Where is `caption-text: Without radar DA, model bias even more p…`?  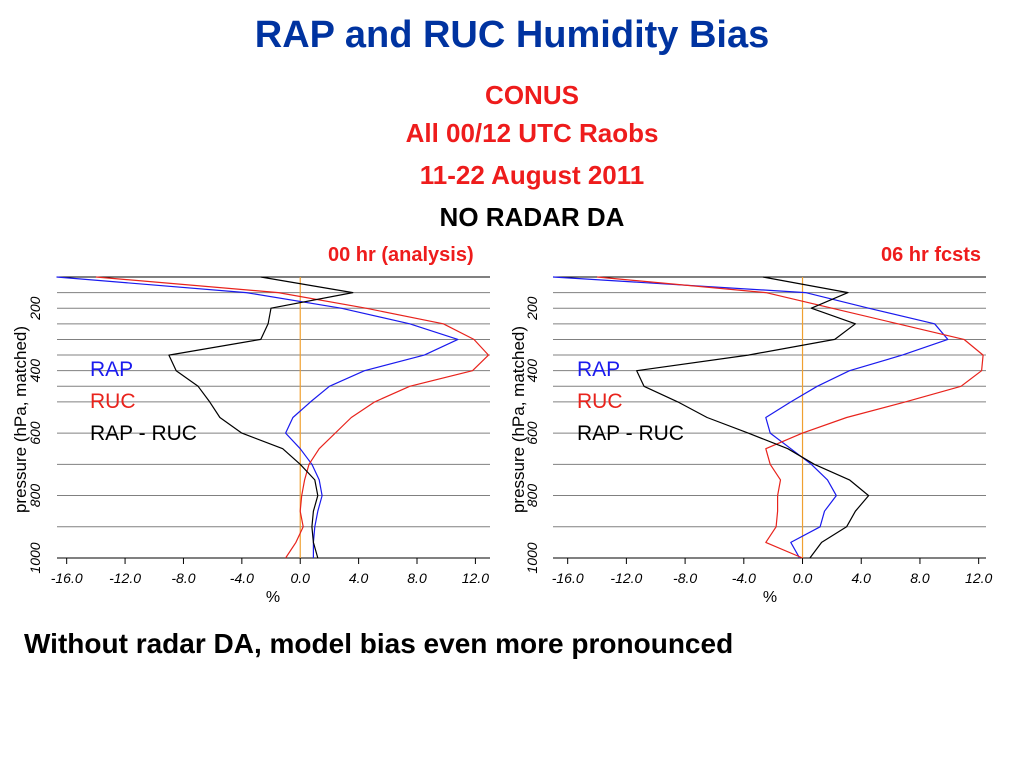
caption-text: Without radar DA, model bias even more p… is located at coordinates (379, 643).